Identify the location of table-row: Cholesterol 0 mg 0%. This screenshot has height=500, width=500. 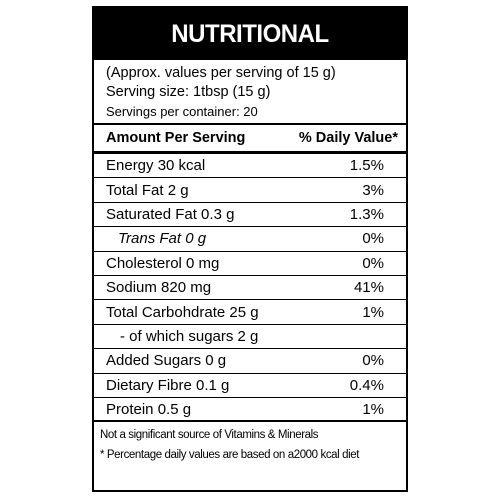
(250, 264).